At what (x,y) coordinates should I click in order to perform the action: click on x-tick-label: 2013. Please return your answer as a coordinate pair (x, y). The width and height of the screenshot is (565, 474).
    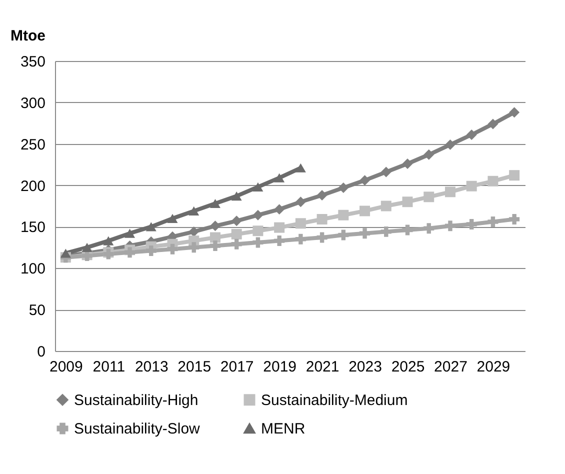
    Looking at the image, I should click on (151, 367).